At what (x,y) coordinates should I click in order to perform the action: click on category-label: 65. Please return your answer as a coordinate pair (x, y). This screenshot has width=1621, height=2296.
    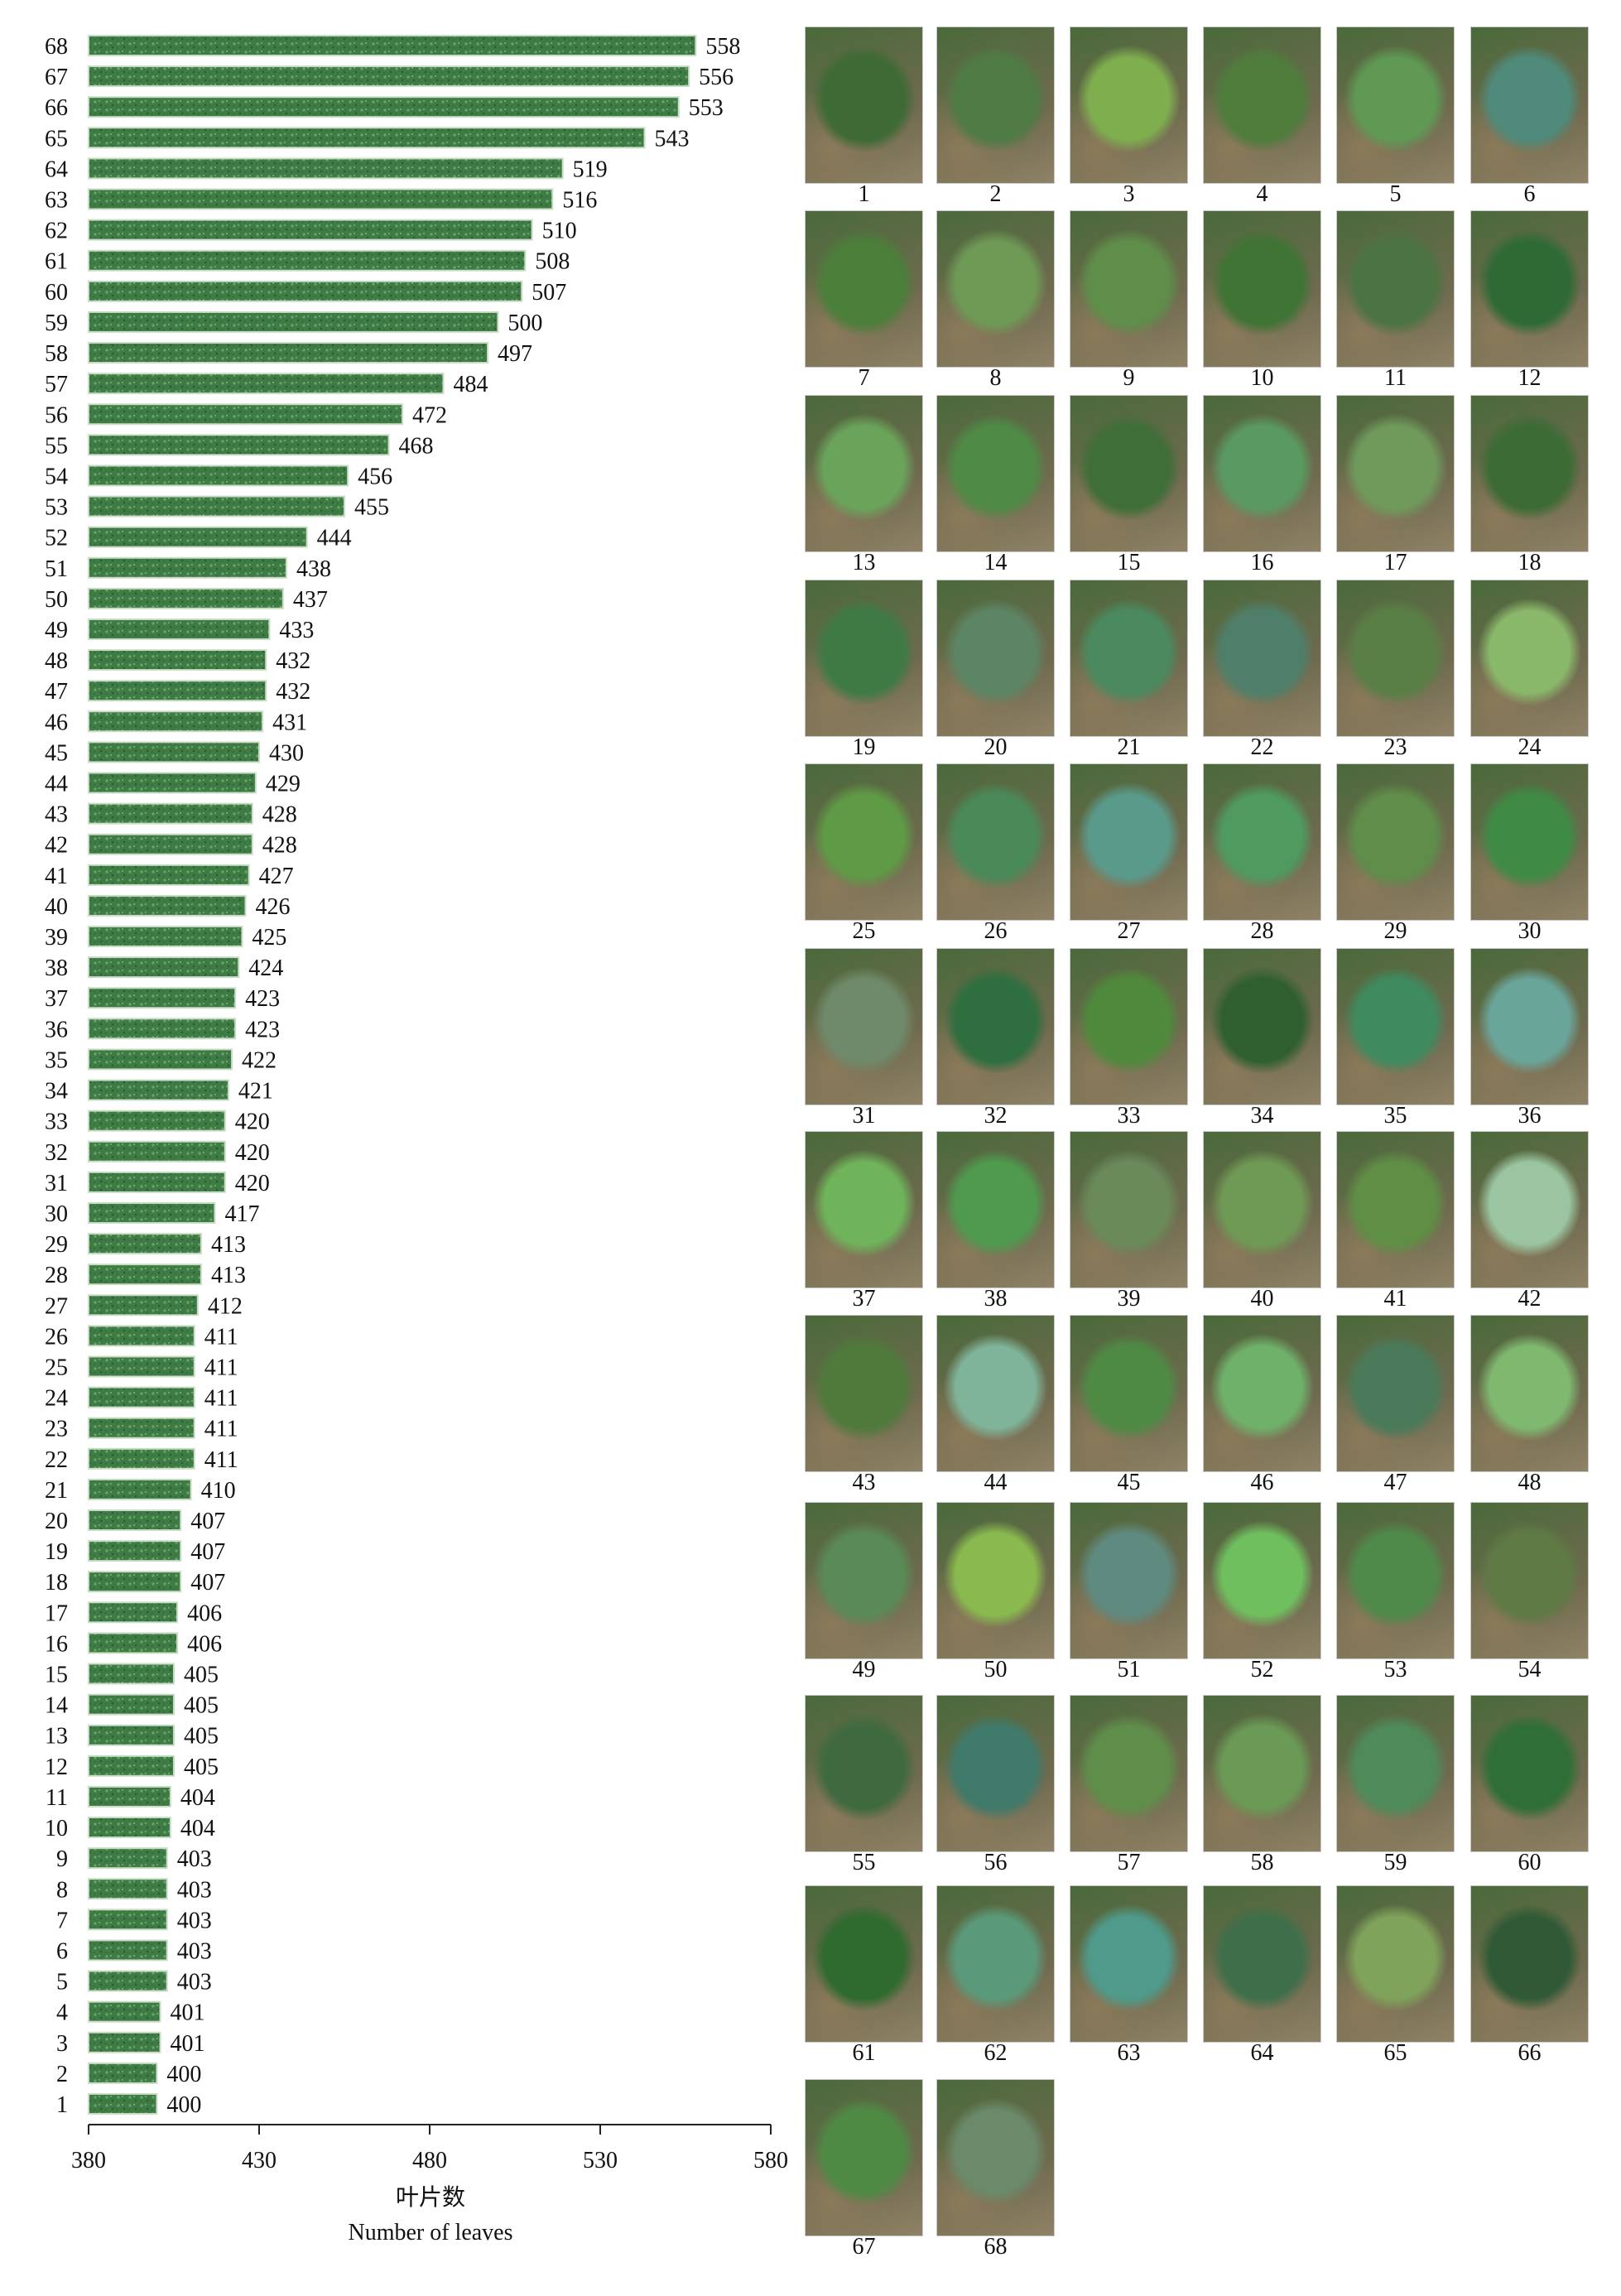
    Looking at the image, I should click on (56, 139).